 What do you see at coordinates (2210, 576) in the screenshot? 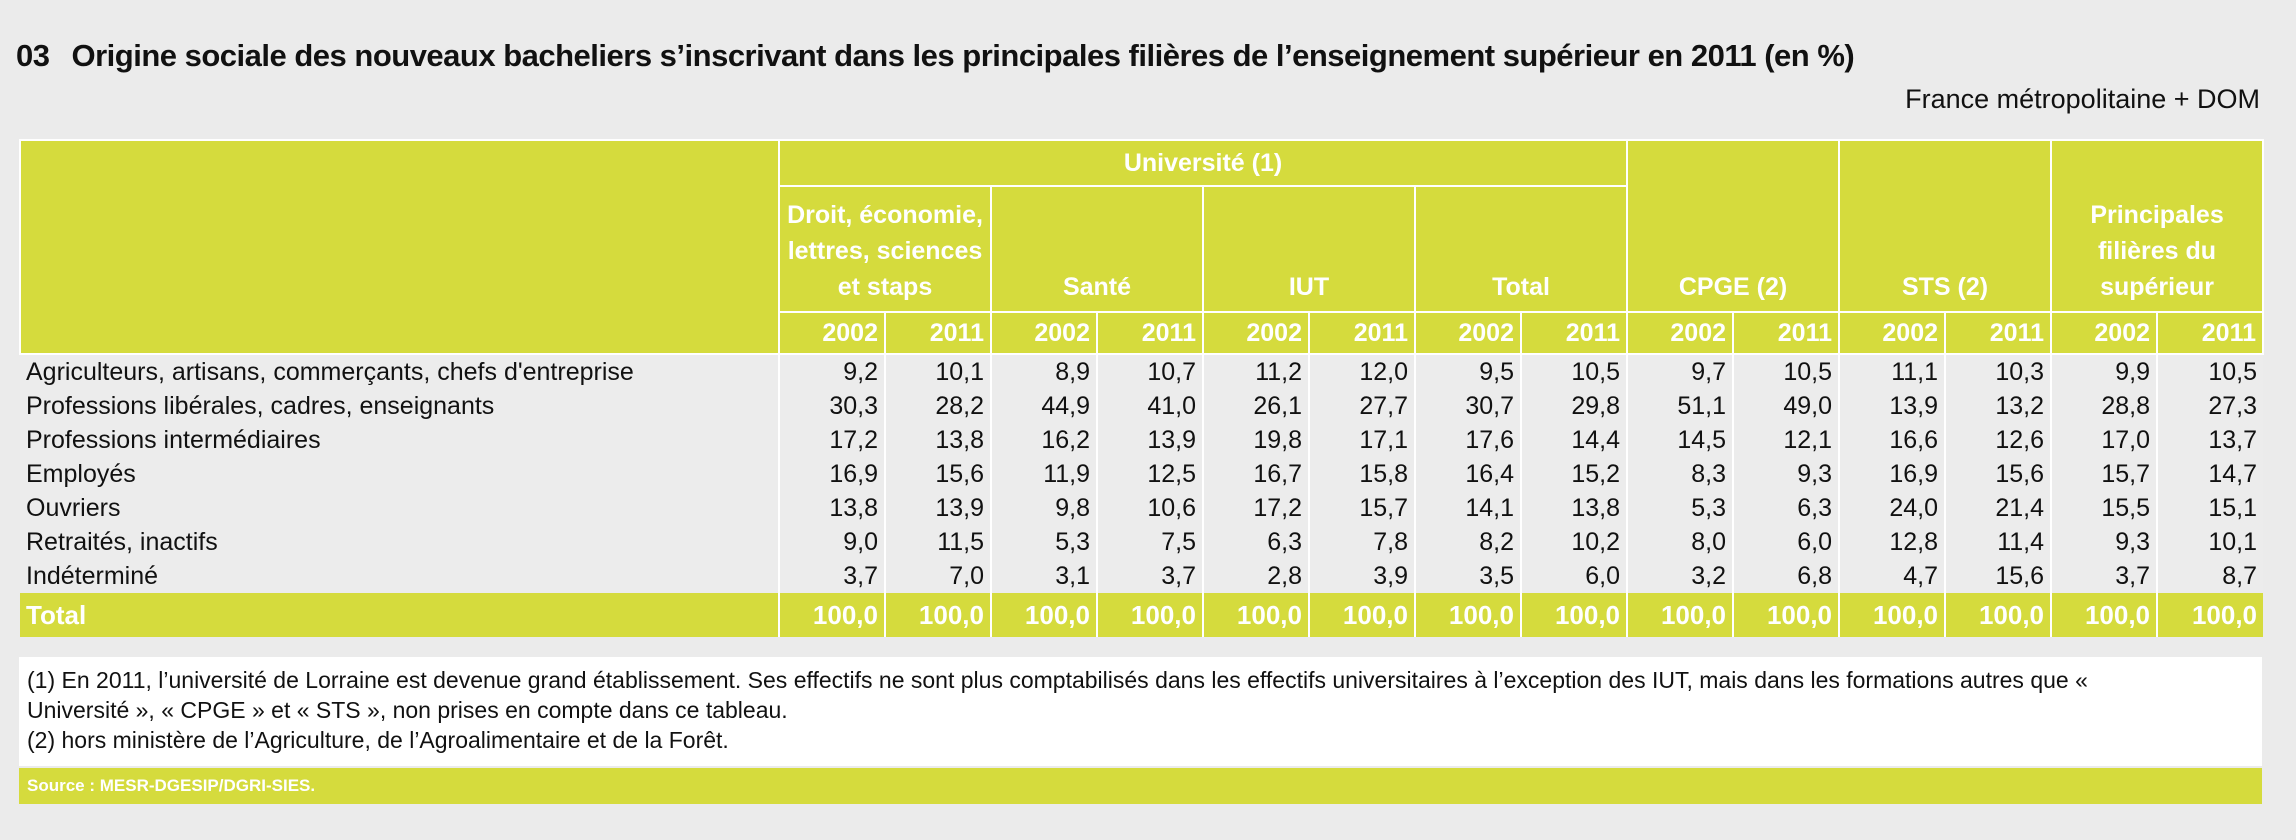
I see `cell: 8,7` at bounding box center [2210, 576].